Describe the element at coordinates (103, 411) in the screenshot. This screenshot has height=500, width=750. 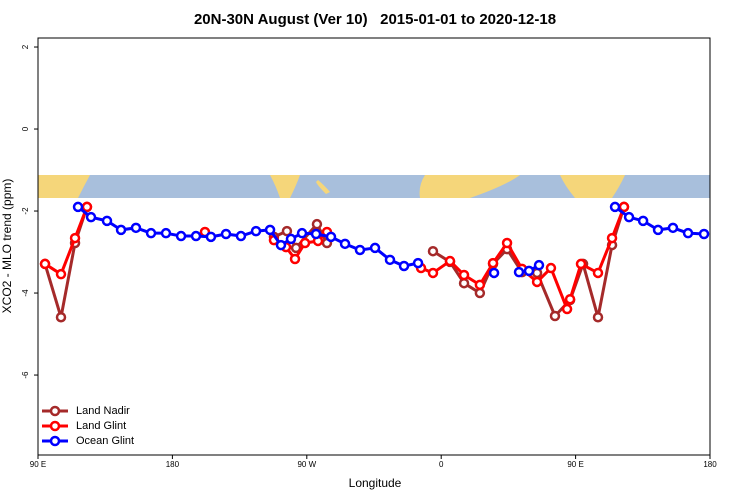
I see `legend-label: Land Nadir` at that location.